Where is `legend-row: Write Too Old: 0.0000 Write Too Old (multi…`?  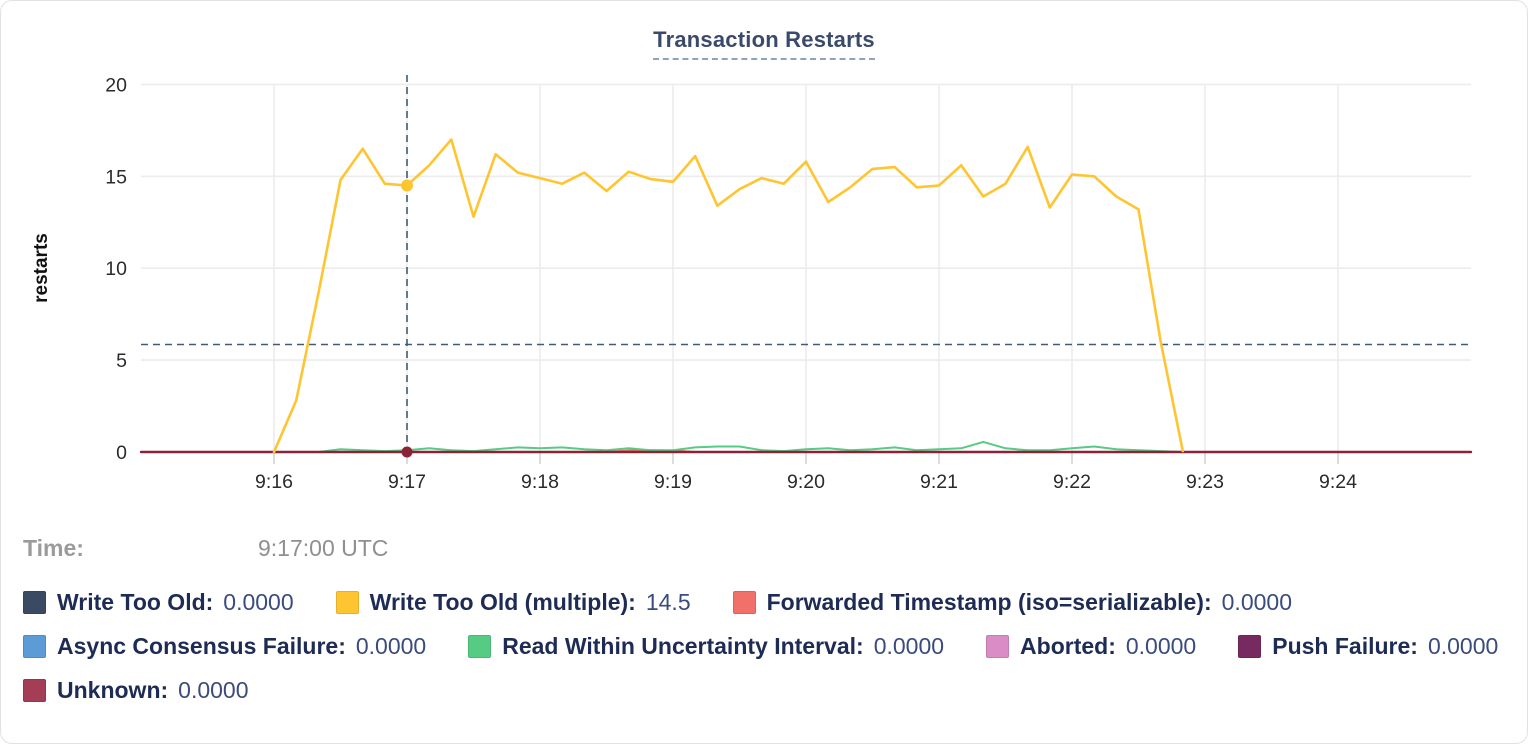 legend-row: Write Too Old: 0.0000 Write Too Old (multi… is located at coordinates (770, 602).